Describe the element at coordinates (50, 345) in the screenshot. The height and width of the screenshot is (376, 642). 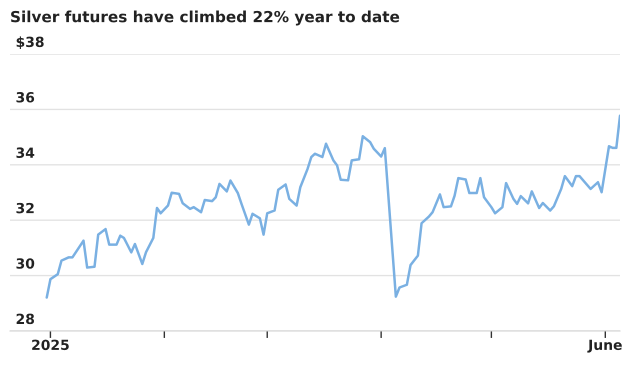
I see `x-tick-label: 2025` at that location.